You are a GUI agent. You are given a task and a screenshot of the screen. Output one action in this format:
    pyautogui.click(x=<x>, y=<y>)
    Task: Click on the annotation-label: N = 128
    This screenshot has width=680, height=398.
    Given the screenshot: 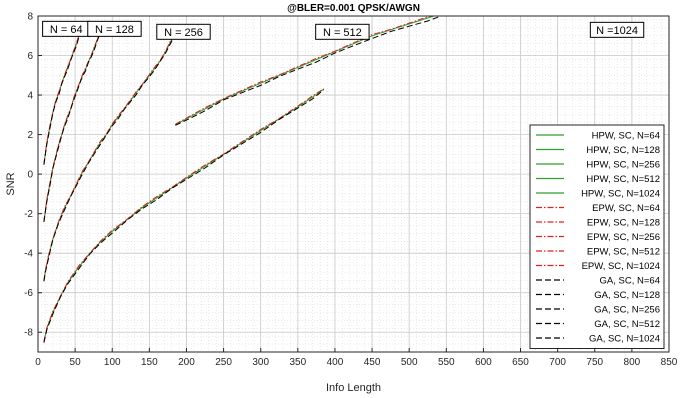 What is the action you would take?
    pyautogui.click(x=114, y=30)
    